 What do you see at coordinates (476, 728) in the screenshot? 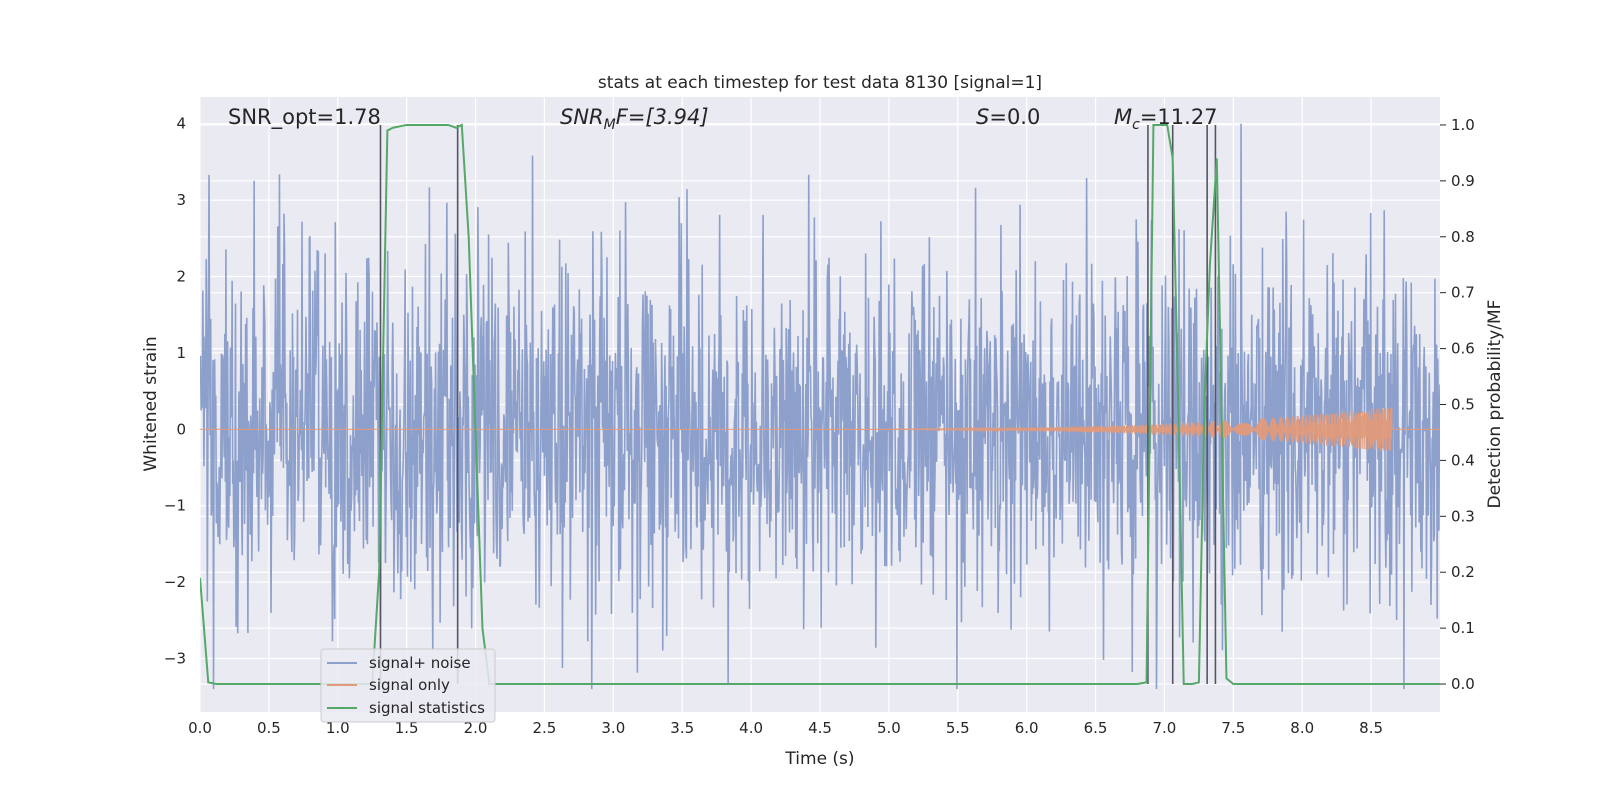
I see `x-tick-label: 2.0` at bounding box center [476, 728].